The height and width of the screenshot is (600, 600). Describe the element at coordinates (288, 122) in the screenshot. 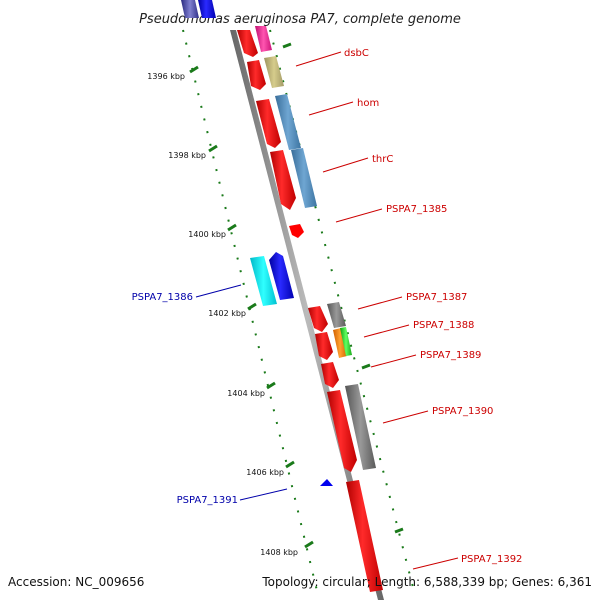

I see `cds-feature-hom` at that location.